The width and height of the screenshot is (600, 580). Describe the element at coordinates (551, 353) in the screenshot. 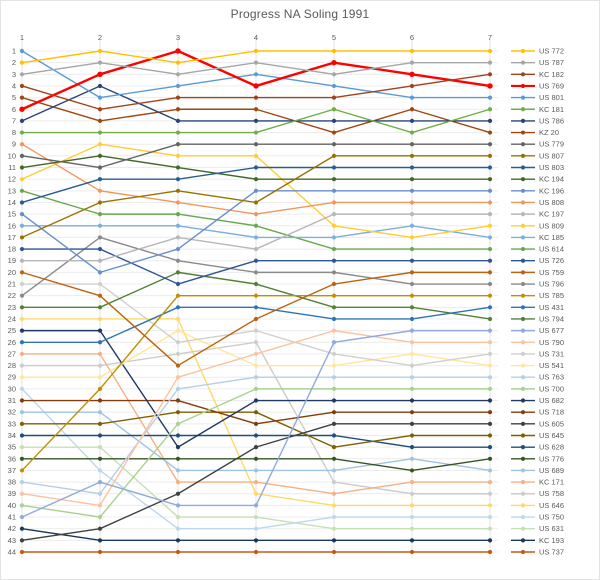

I see `legend-item-label: US 731` at that location.